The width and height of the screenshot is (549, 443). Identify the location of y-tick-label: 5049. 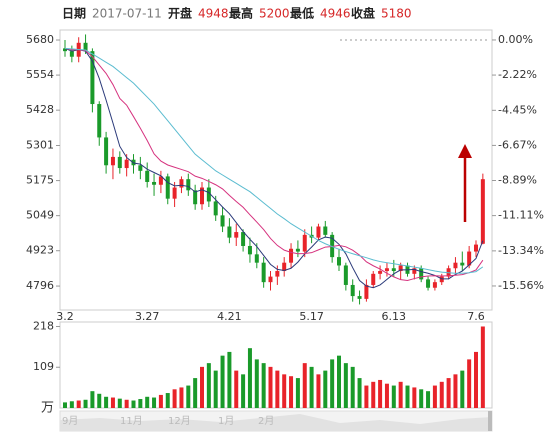
(40, 215).